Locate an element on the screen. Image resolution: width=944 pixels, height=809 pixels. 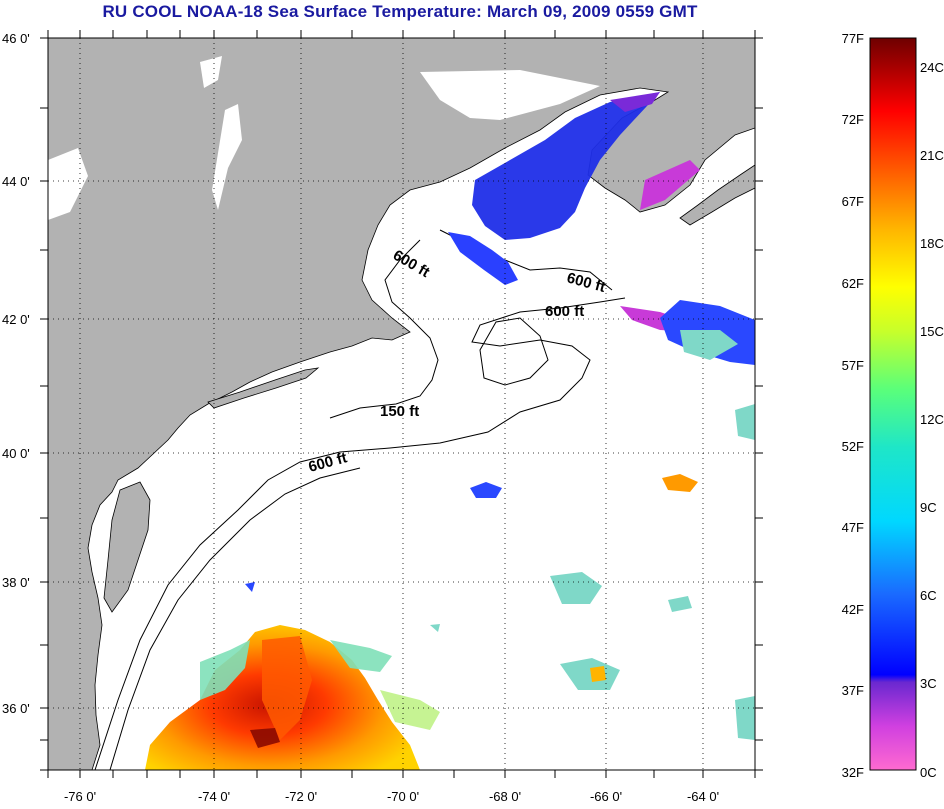
y-axis-labels: 46 0' 44 0' 42 0' 40 0' 38 0' 36 0' is located at coordinates (16, 373).